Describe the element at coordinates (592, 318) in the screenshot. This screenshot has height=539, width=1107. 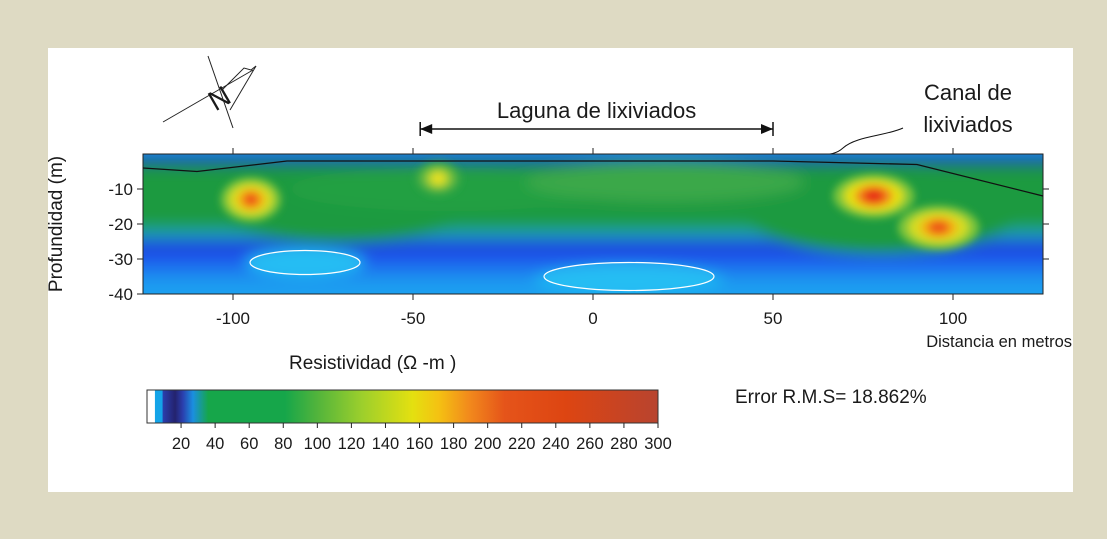
I see `x-tick-label: 0` at that location.